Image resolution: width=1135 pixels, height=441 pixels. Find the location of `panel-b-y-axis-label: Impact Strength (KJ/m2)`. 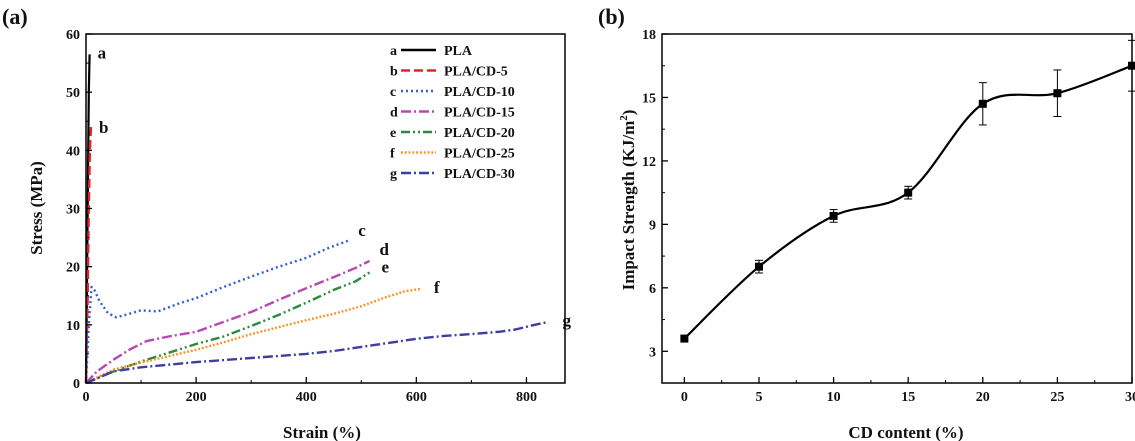

panel-b-y-axis-label: Impact Strength (KJ/m2) is located at coordinates (628, 200).